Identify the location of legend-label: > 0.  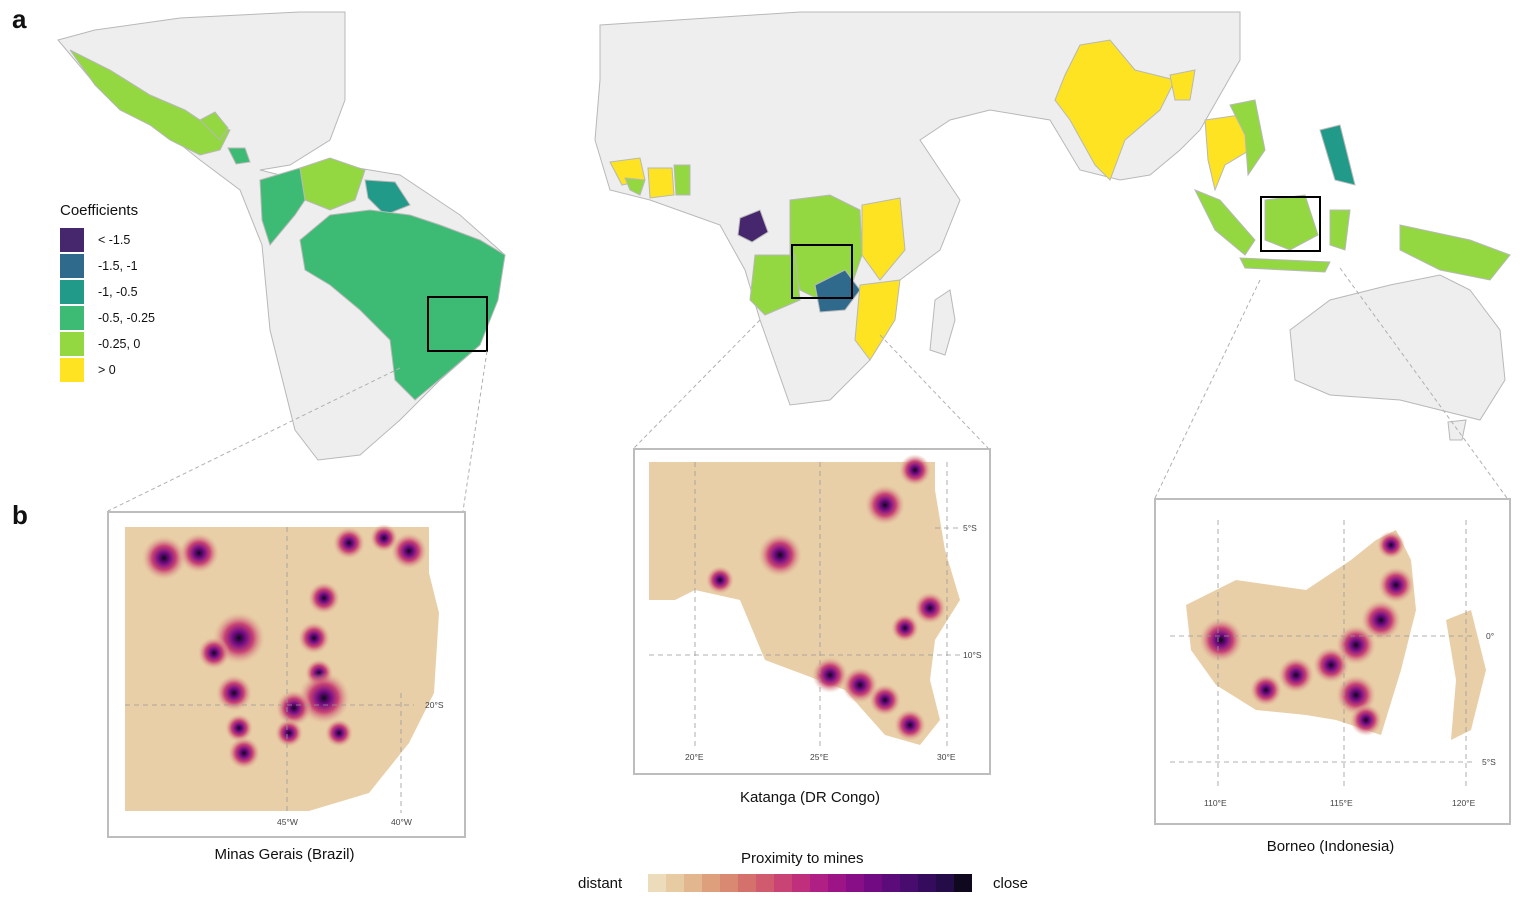
(107, 370).